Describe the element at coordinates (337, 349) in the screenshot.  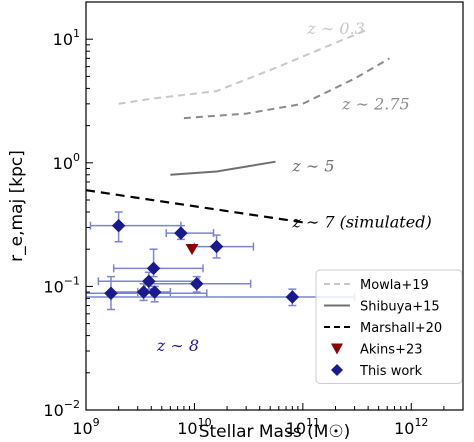
I see `legend-swatch-triangle` at that location.